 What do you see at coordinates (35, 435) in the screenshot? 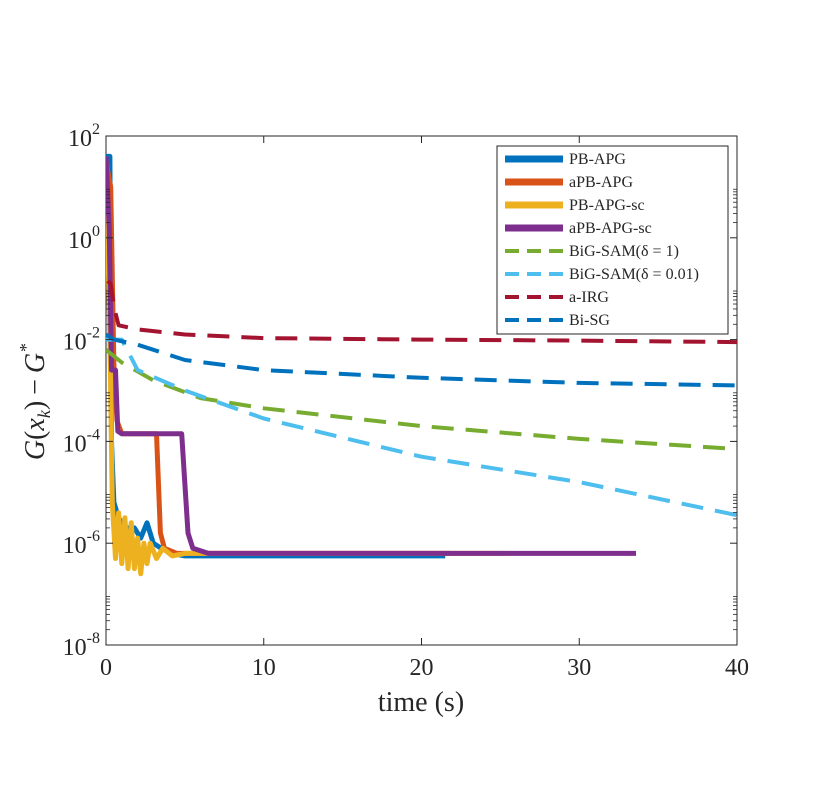
I see `y-label-open: (` at bounding box center [35, 435].